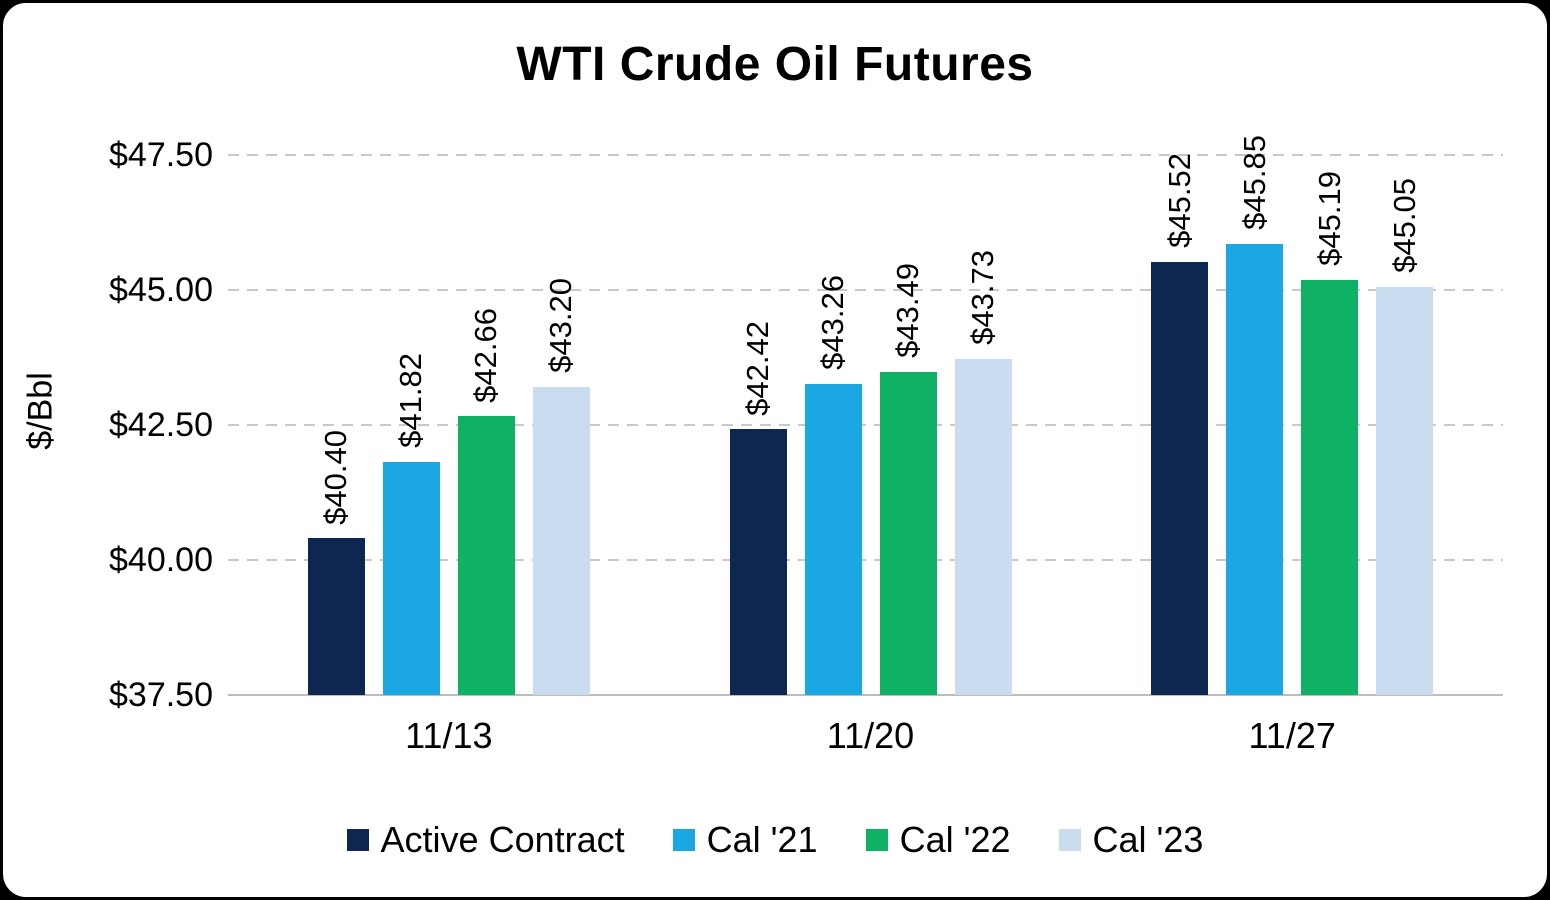 This screenshot has width=1550, height=900. Describe the element at coordinates (1148, 839) in the screenshot. I see `legend-label: Cal '23` at that location.